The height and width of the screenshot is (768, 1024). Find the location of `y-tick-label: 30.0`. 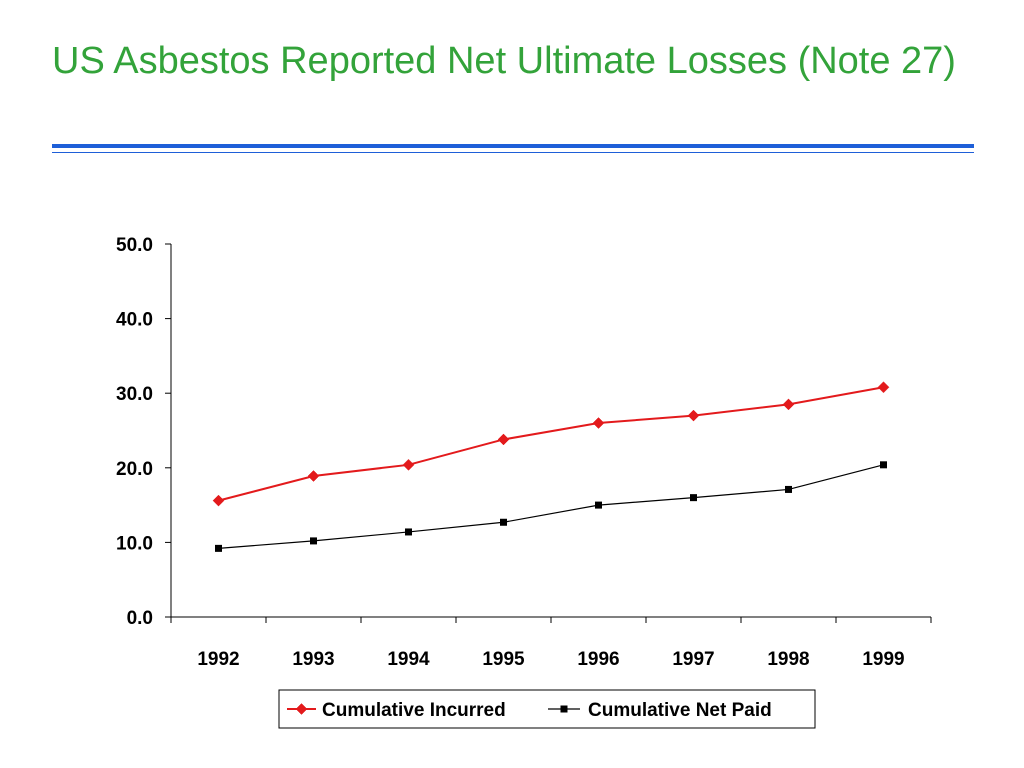

y-tick-label: 30.0 is located at coordinates (134, 394).